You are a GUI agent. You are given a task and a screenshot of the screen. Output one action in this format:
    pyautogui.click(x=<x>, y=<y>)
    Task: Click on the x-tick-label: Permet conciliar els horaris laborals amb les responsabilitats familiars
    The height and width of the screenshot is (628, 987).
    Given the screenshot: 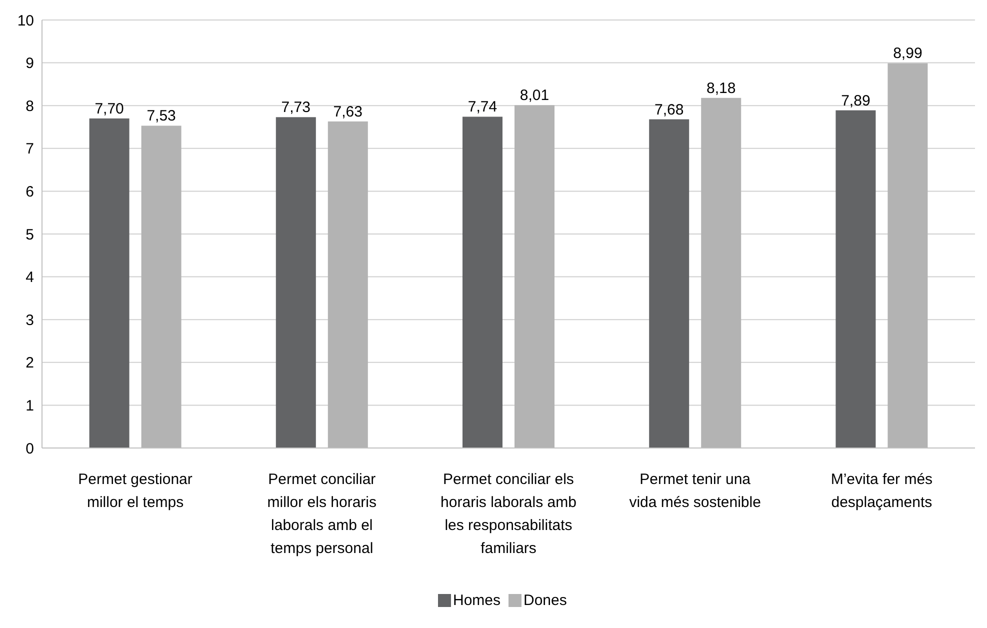 What is the action you would take?
    pyautogui.click(x=508, y=514)
    